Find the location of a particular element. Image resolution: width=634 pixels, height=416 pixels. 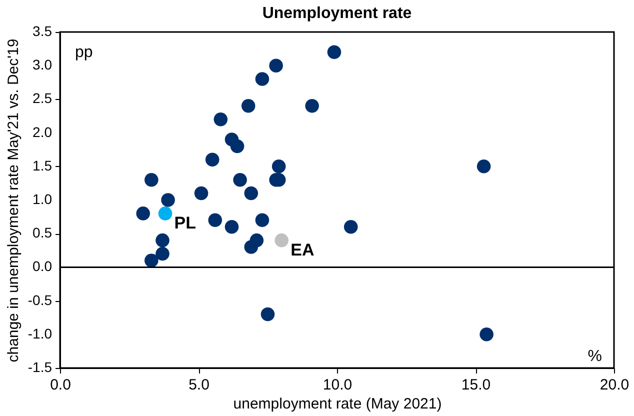

x-tick-label: 15.0 is located at coordinates (476, 385).